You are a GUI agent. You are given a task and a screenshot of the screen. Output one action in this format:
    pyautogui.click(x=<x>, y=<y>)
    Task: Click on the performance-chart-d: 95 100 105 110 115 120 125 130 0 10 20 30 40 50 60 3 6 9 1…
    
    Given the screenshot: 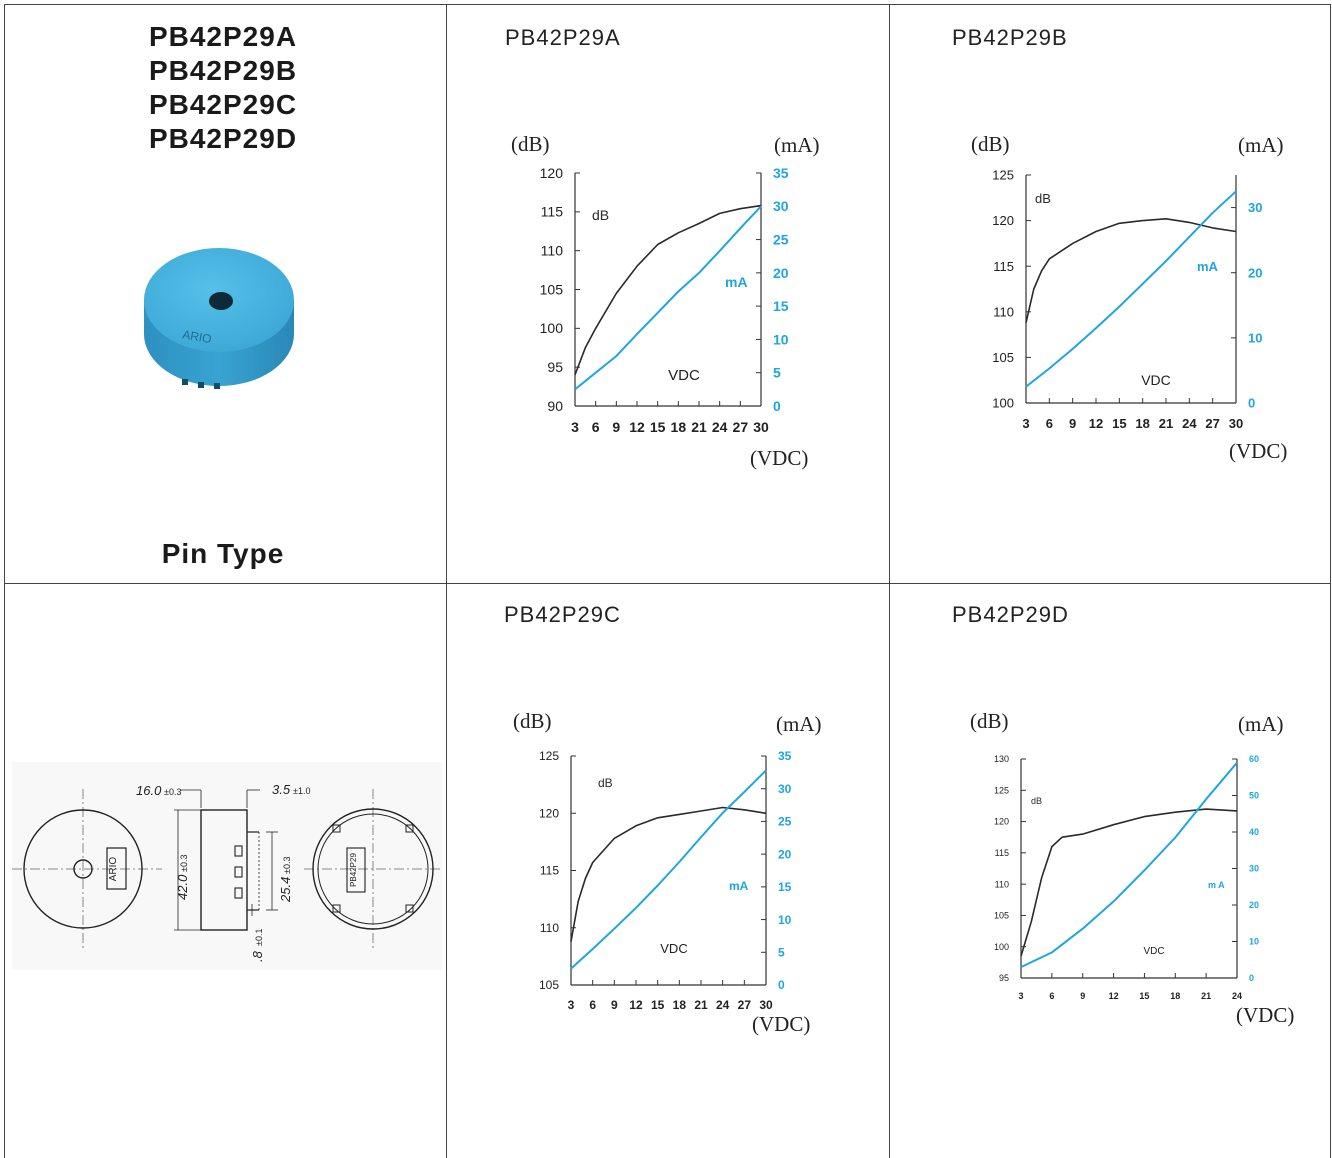 What is the action you would take?
    pyautogui.click(x=1132, y=868)
    